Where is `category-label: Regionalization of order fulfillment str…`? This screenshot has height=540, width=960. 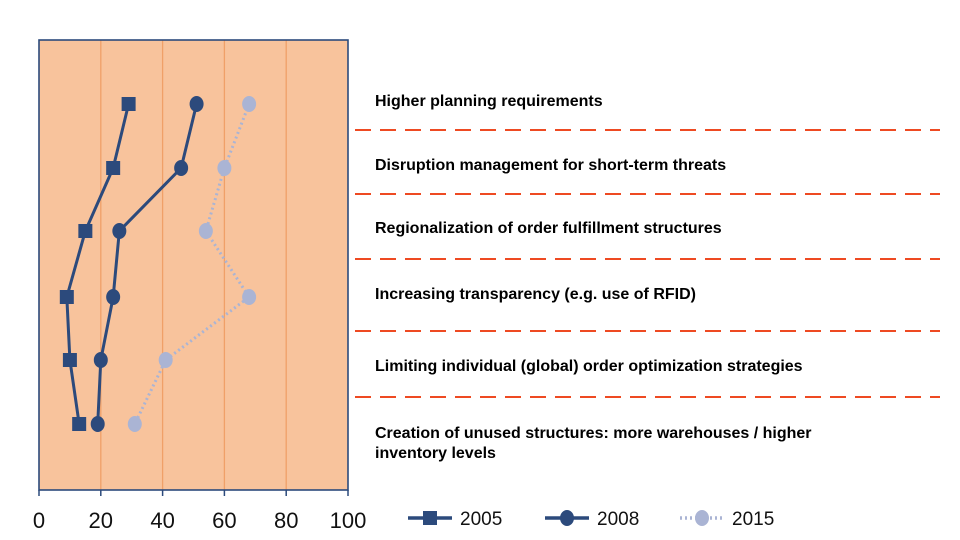 category-label: Regionalization of order fulfillment str… is located at coordinates (548, 228).